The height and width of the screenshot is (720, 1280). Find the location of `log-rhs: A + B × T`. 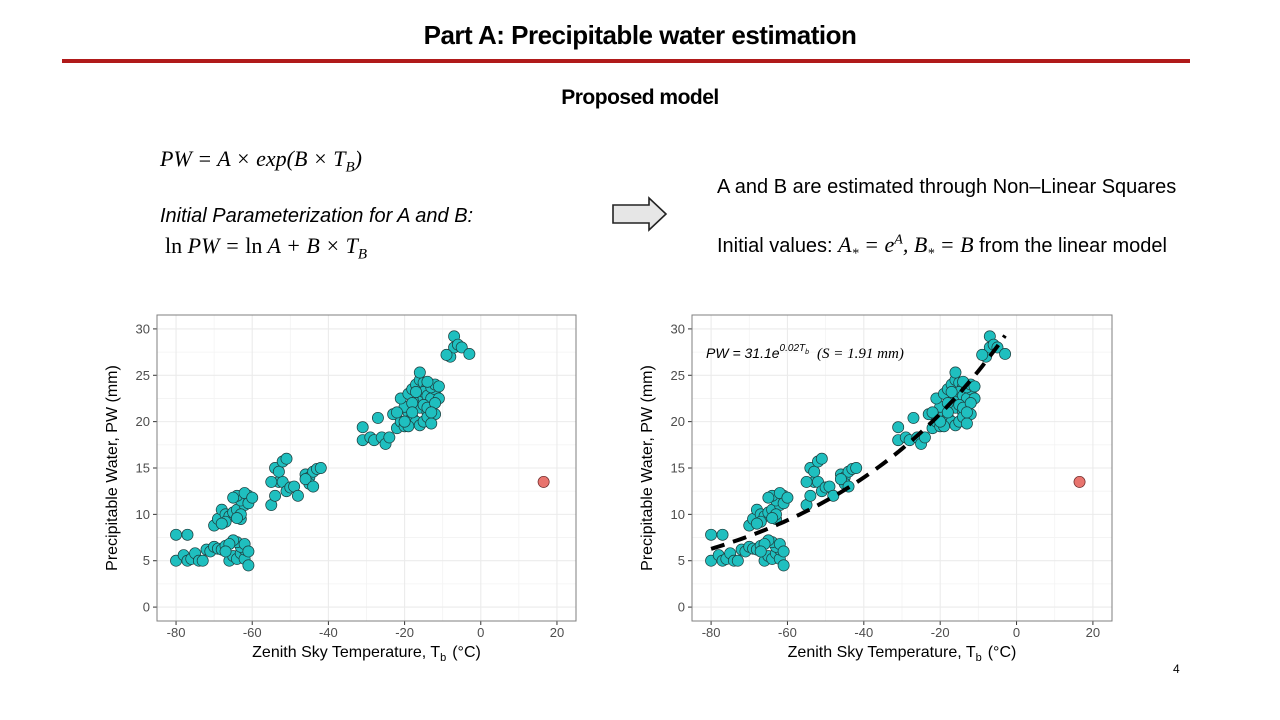

log-rhs: A + B × T is located at coordinates (312, 245).